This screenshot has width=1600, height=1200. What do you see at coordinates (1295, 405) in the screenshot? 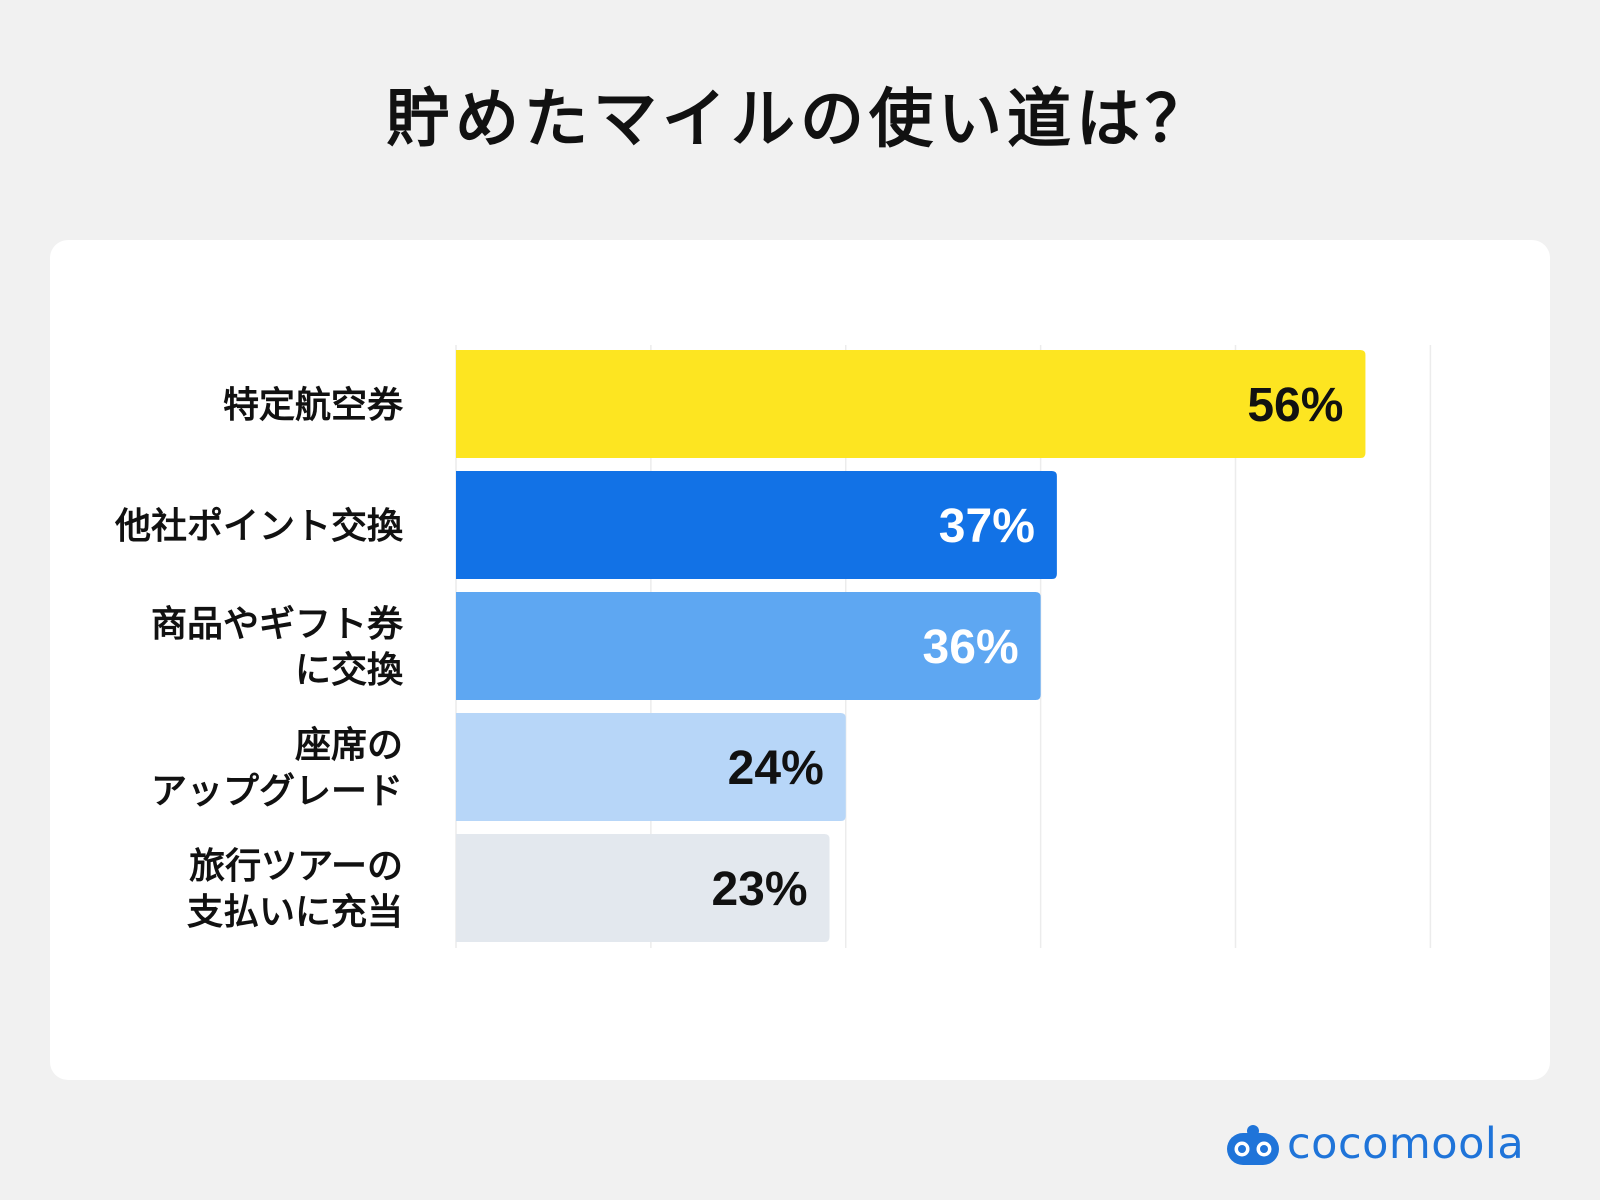
I see `bar-value-label: 56%` at bounding box center [1295, 405].